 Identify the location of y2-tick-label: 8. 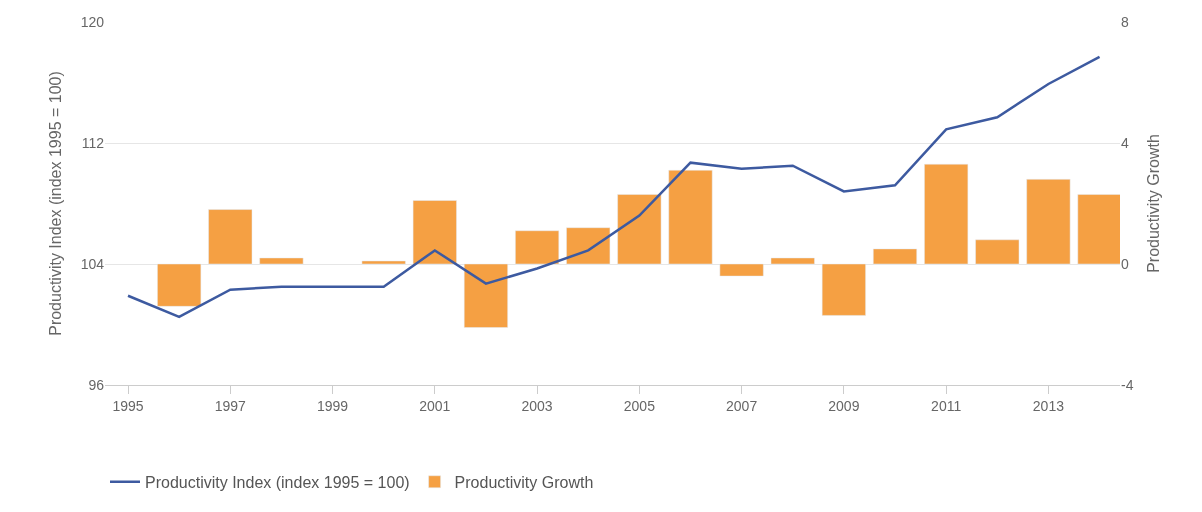
(1125, 21).